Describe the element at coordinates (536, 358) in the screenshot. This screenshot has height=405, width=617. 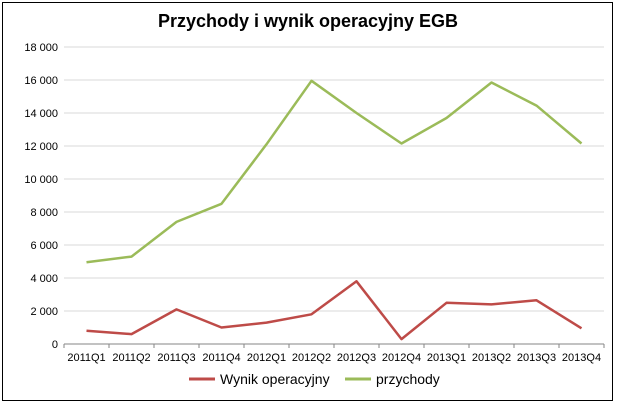
I see `x-tick-label: 2013Q3` at that location.